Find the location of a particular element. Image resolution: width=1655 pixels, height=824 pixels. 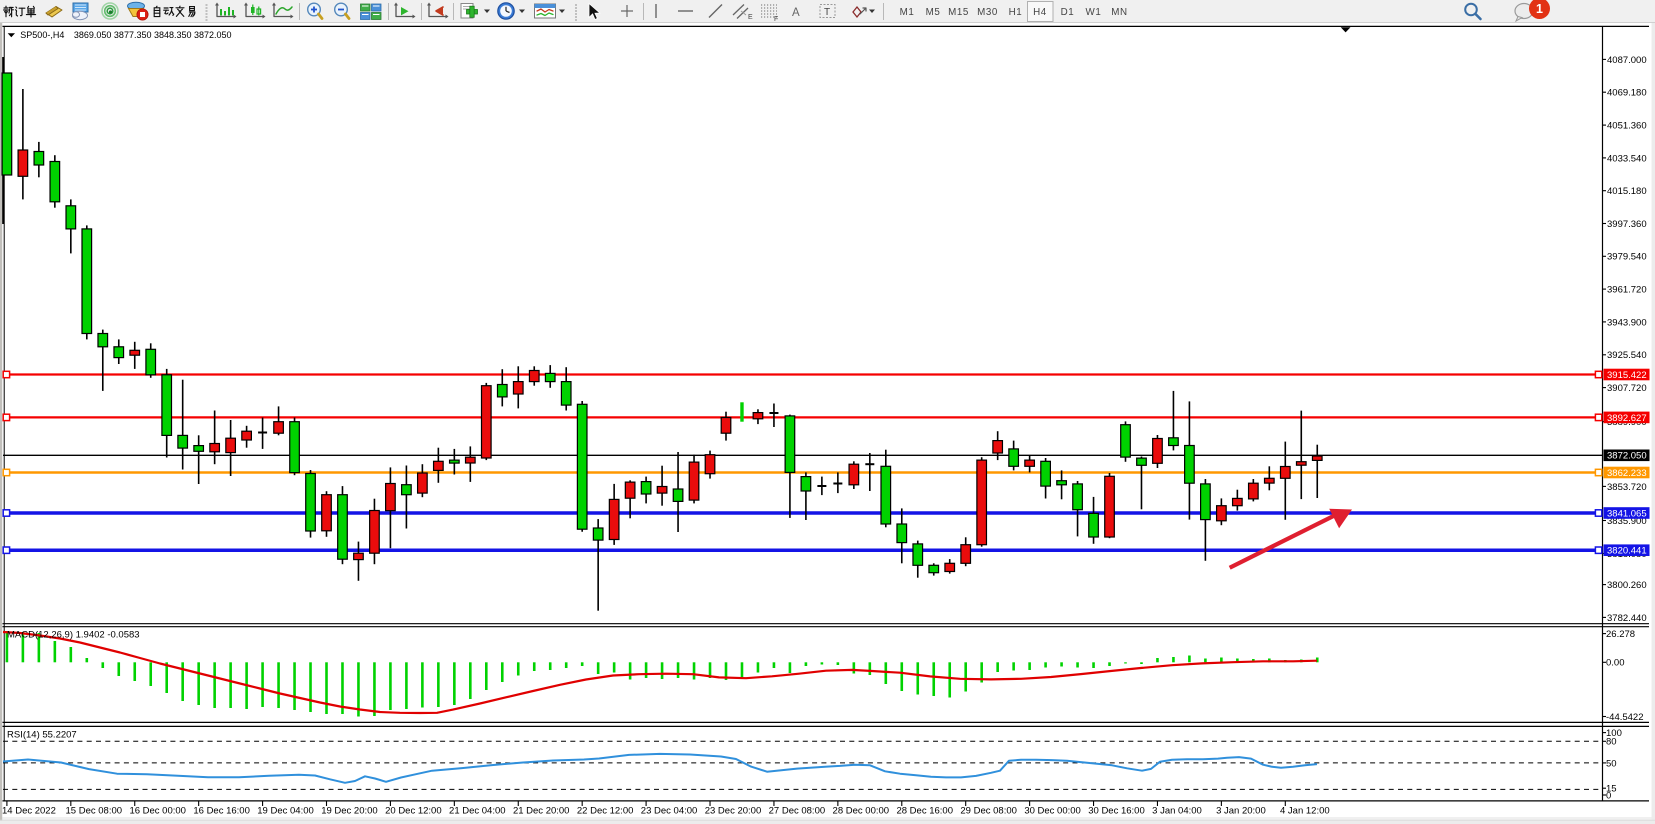

svg-text: 30 Dec 00:00 is located at coordinates (1052, 811).